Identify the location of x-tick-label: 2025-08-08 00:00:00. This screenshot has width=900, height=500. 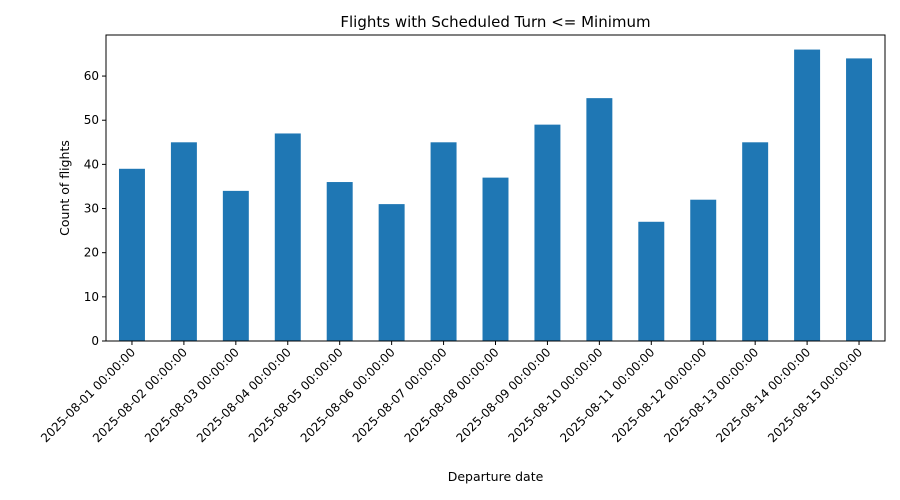
(452, 395).